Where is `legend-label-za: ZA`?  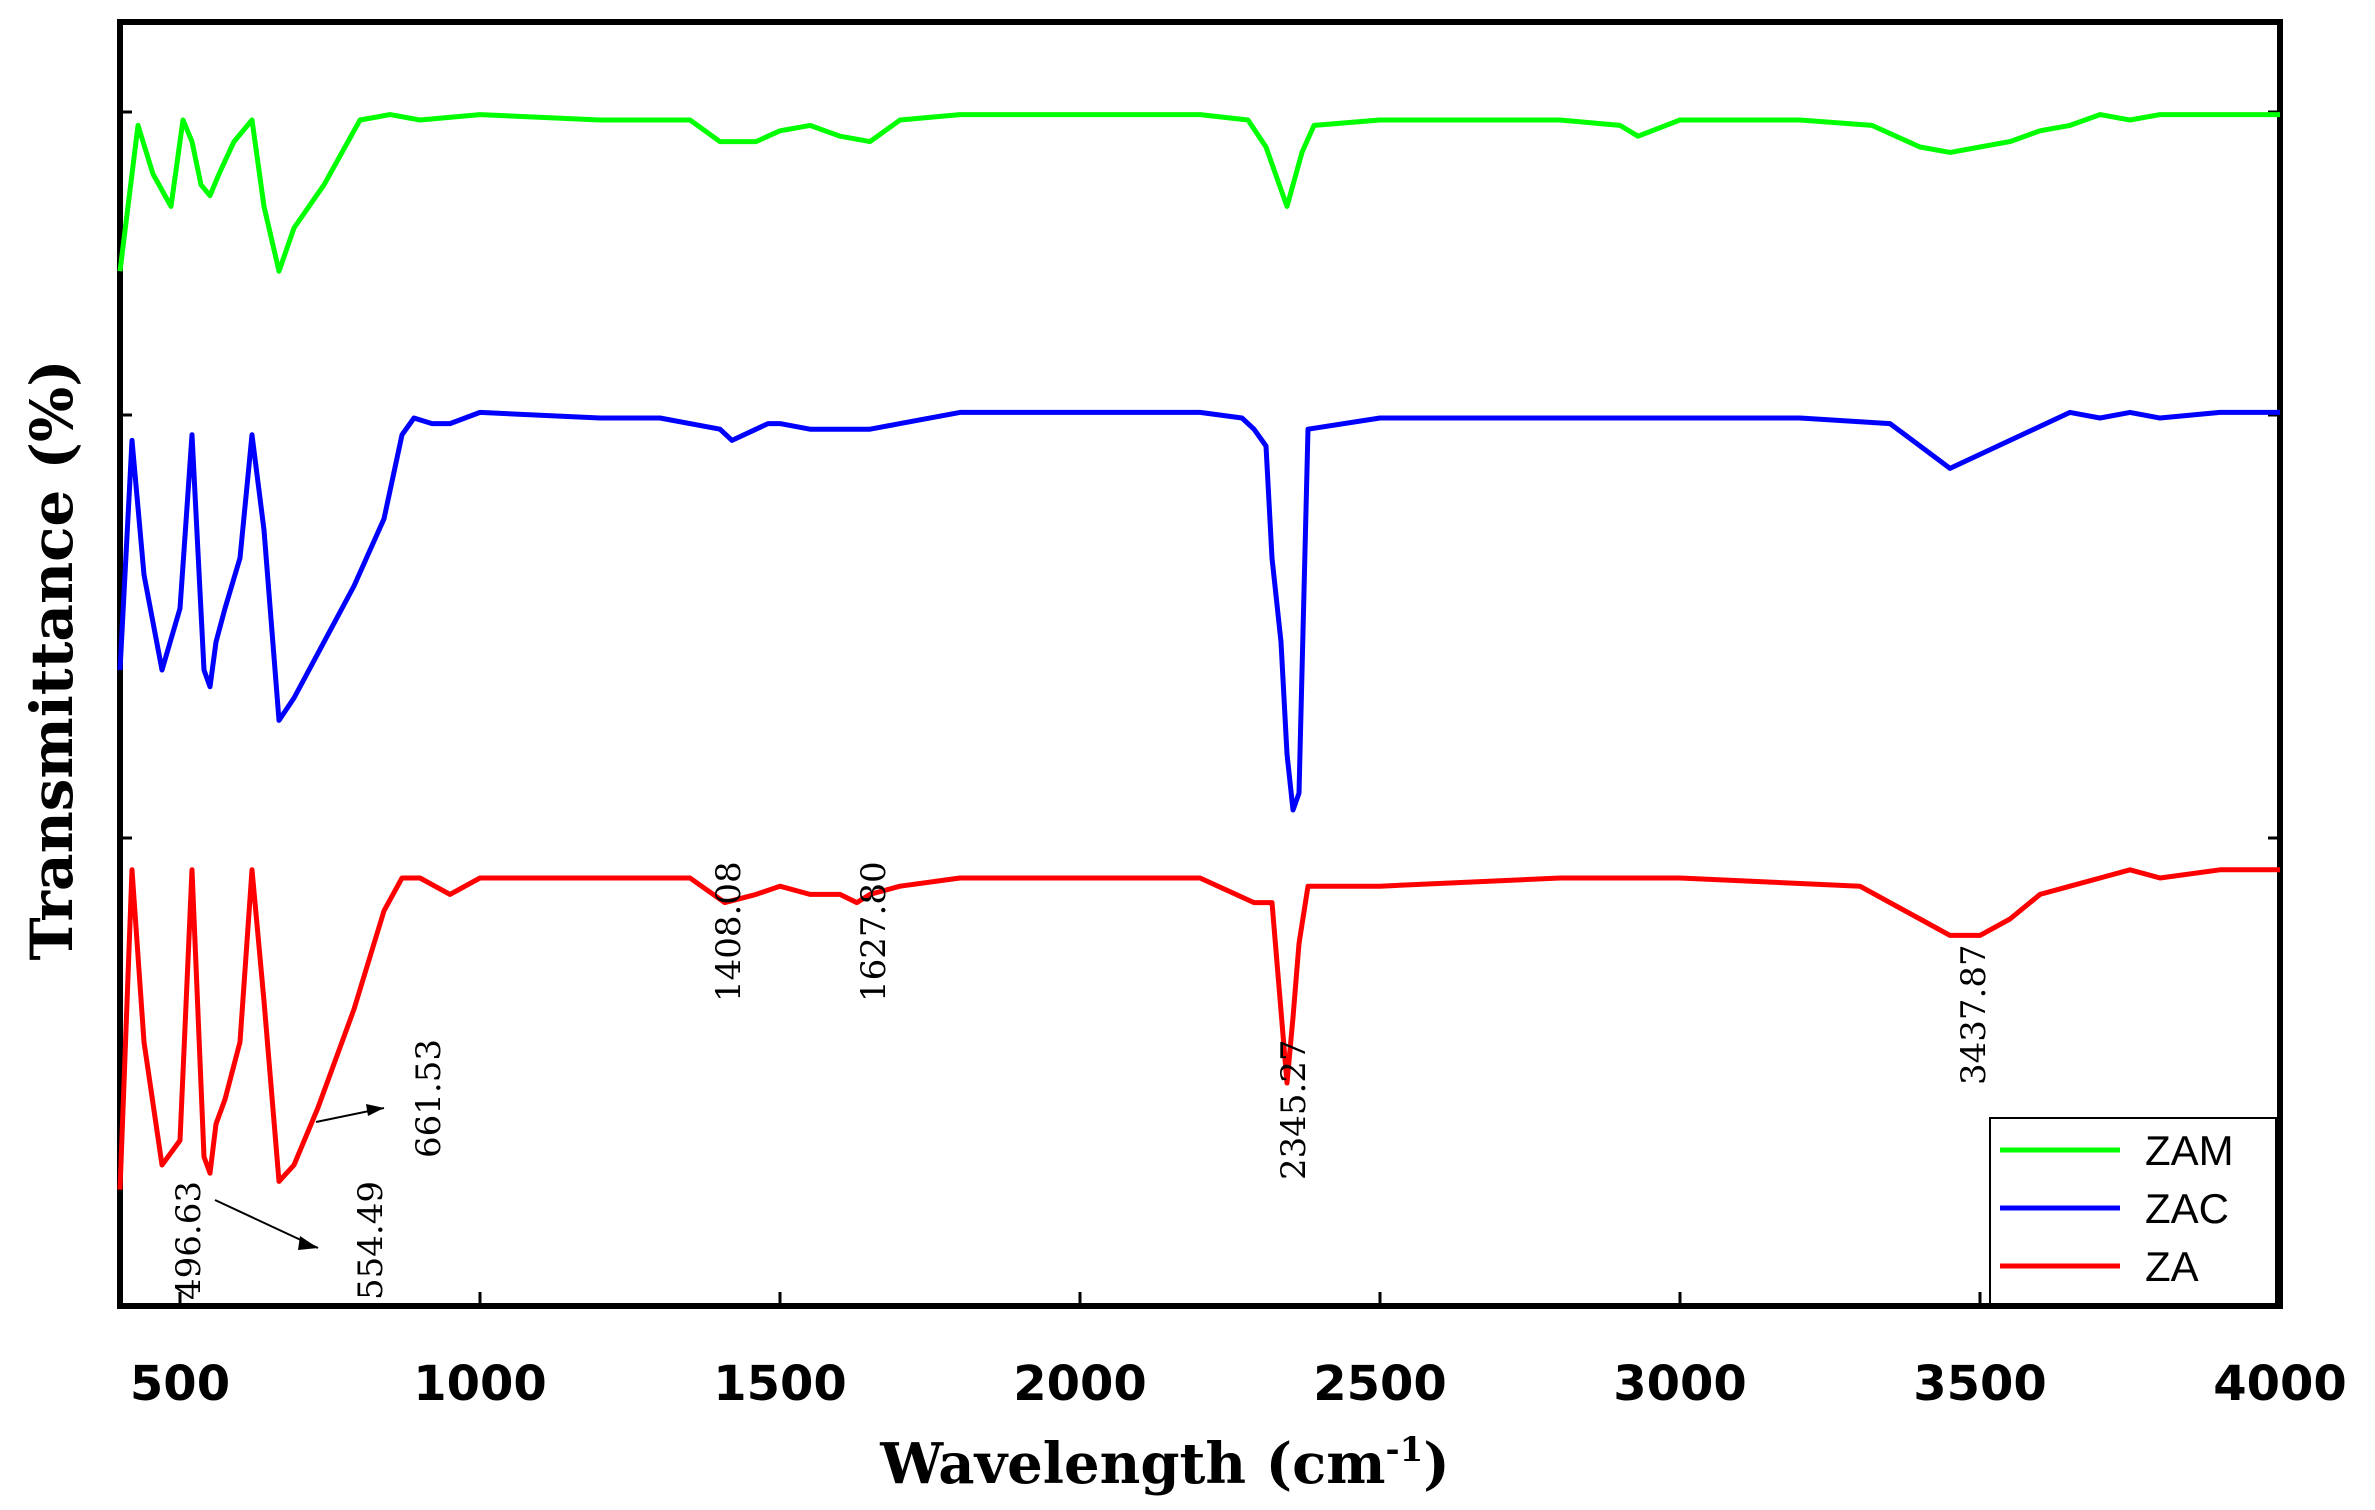
legend-label-za: ZA is located at coordinates (2172, 1266).